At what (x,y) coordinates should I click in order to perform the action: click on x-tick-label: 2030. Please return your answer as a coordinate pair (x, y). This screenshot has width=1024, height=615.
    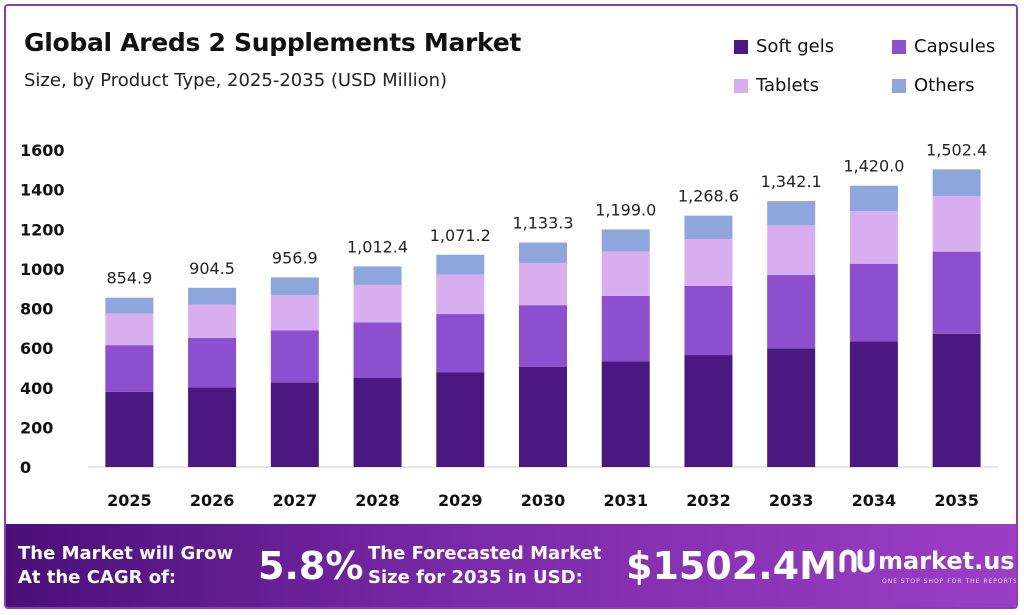
    Looking at the image, I should click on (543, 500).